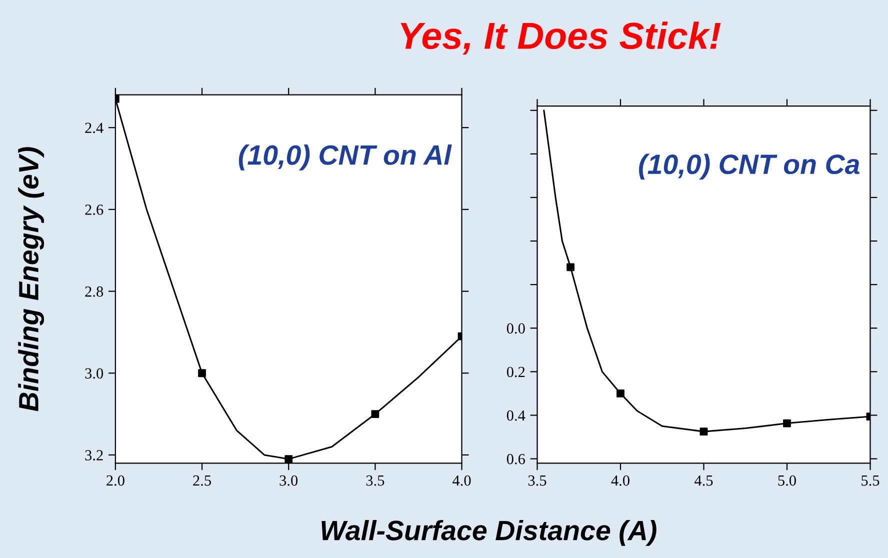 Image resolution: width=888 pixels, height=558 pixels. I want to click on y-tick-label: 0.2, so click(515, 372).